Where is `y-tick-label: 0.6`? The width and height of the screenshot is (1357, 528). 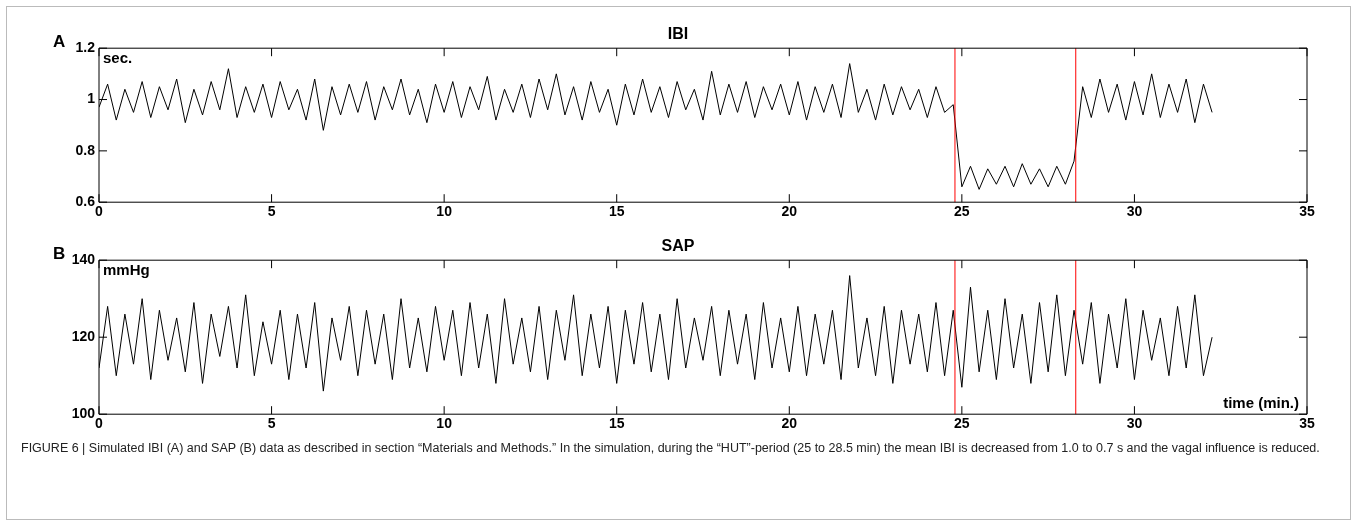
y-tick-label: 0.6 is located at coordinates (85, 201).